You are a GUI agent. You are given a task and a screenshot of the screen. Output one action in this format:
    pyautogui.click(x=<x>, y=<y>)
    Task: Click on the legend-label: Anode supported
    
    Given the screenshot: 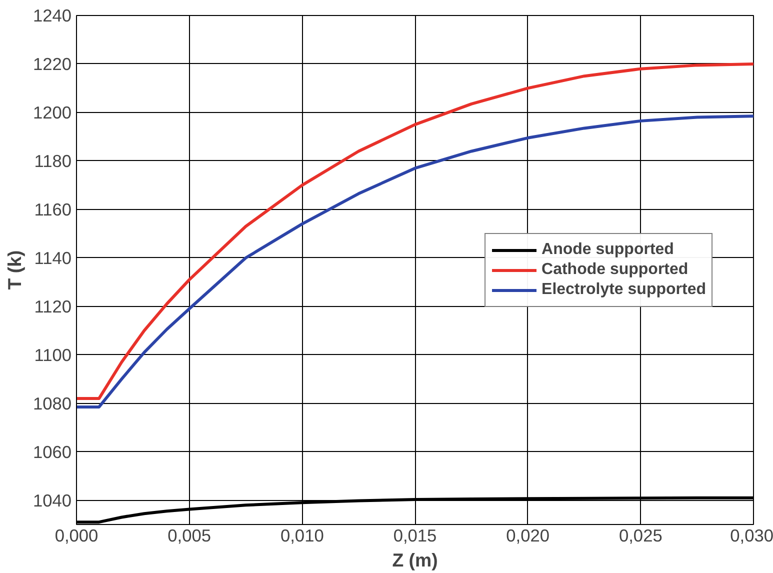 What is the action you would take?
    pyautogui.click(x=608, y=249)
    